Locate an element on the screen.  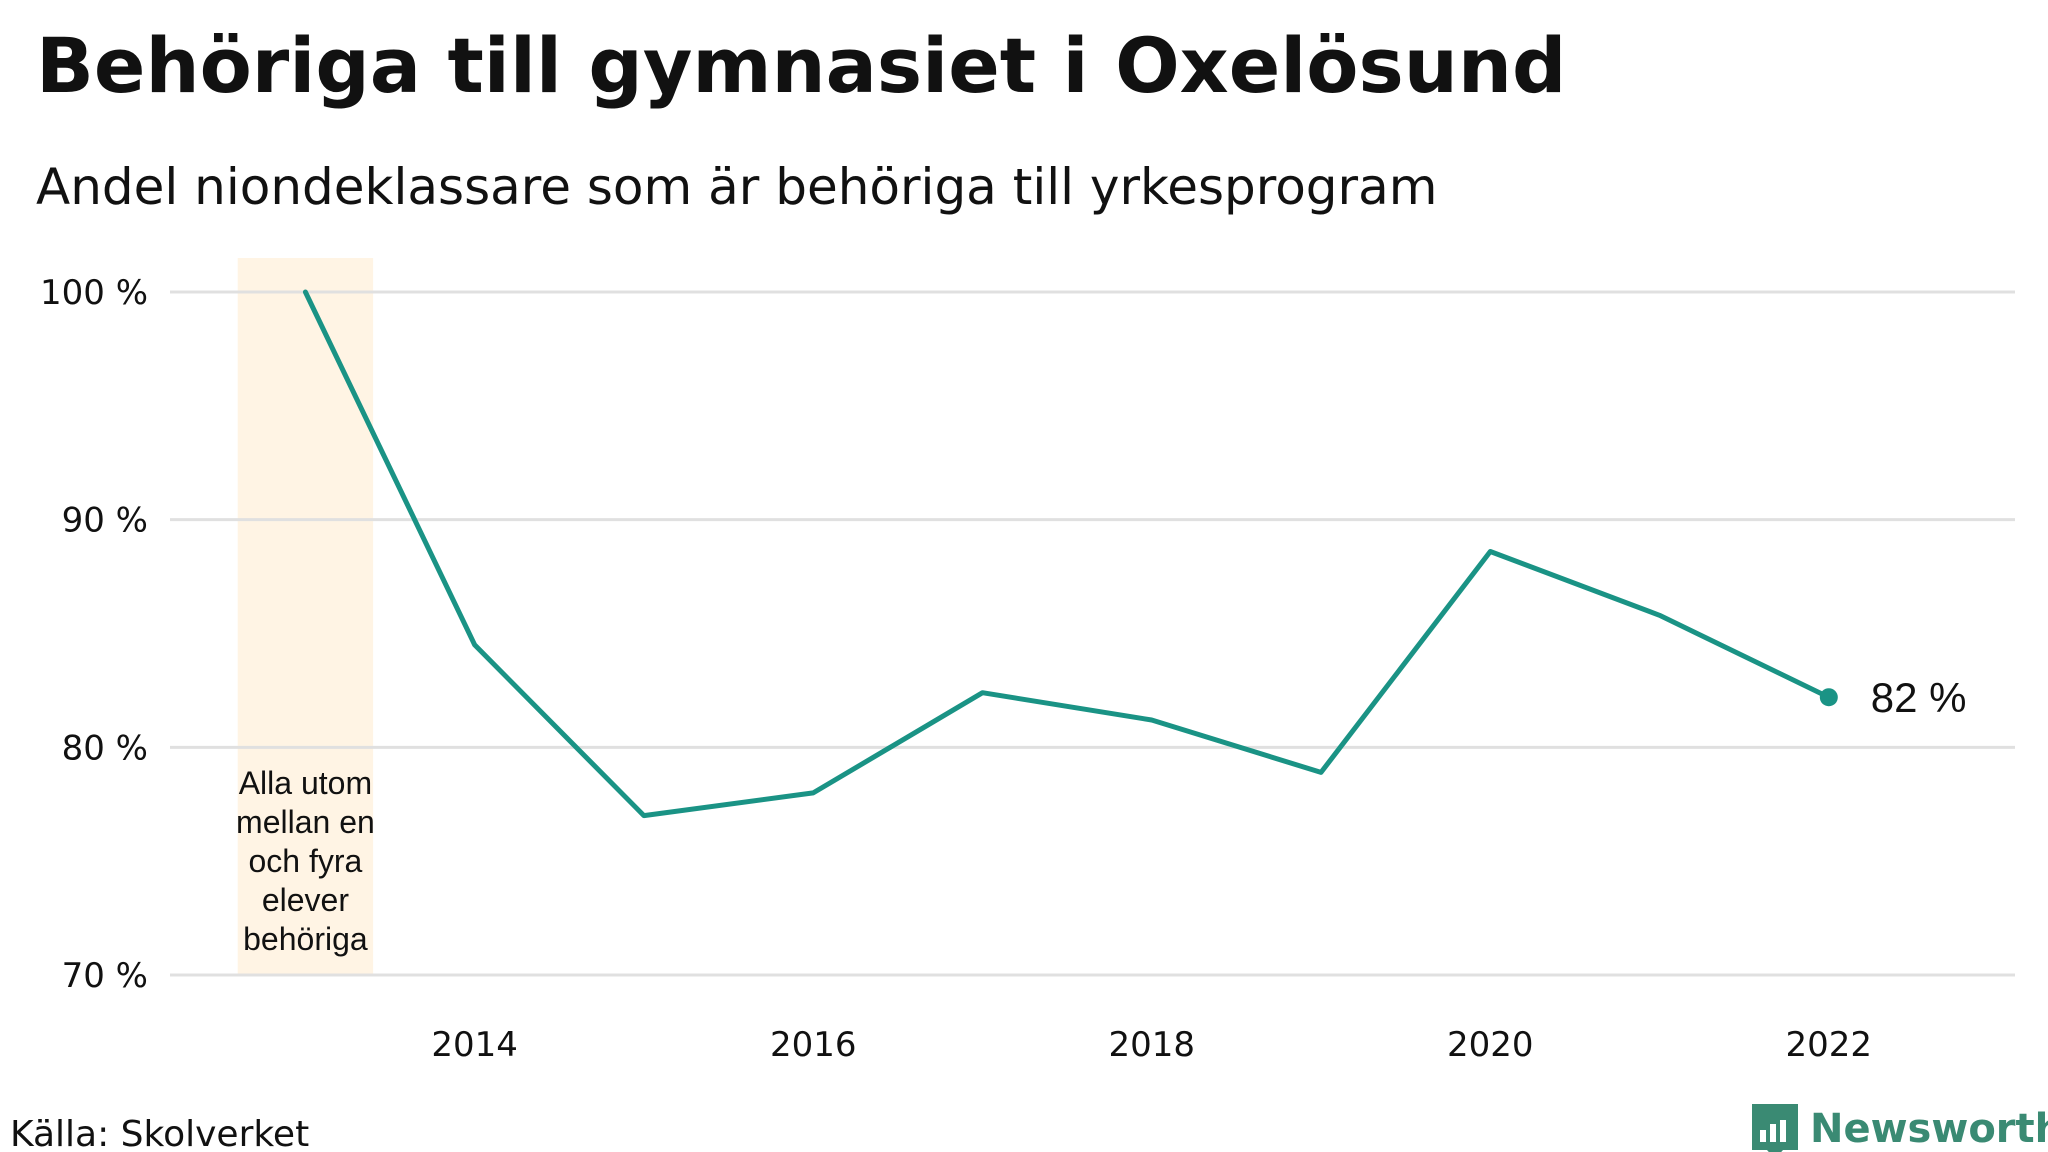
x-tick-label-2: 2018 is located at coordinates (1151, 1045).